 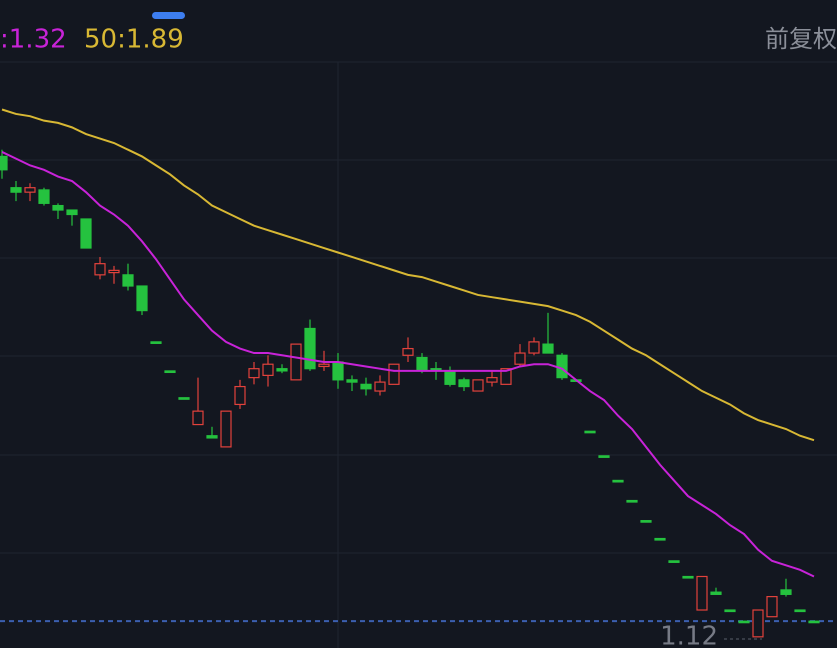 I want to click on drag-handle, so click(x=168, y=15).